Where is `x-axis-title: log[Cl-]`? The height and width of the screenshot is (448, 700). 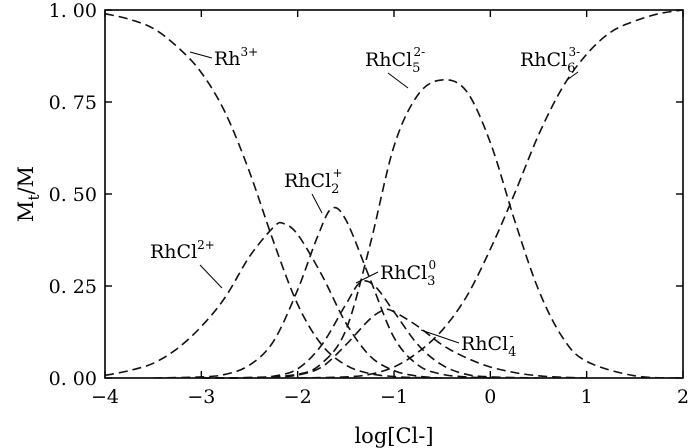 x-axis-title: log[Cl-] is located at coordinates (393, 436).